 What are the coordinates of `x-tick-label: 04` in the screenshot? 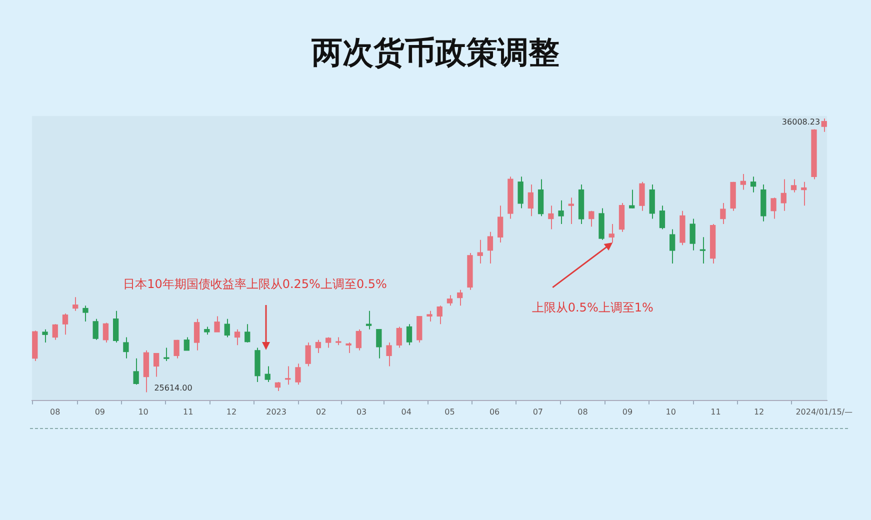 It's located at (406, 411).